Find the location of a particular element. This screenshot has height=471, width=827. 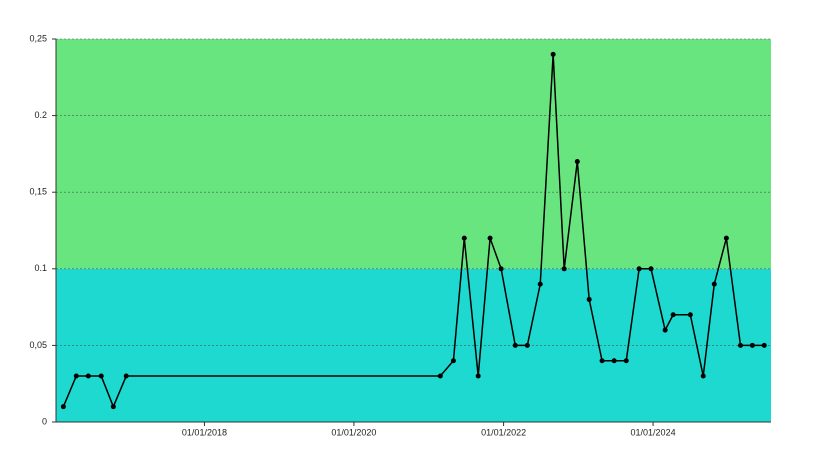

y-tick-label: 0,15 is located at coordinates (38, 192).